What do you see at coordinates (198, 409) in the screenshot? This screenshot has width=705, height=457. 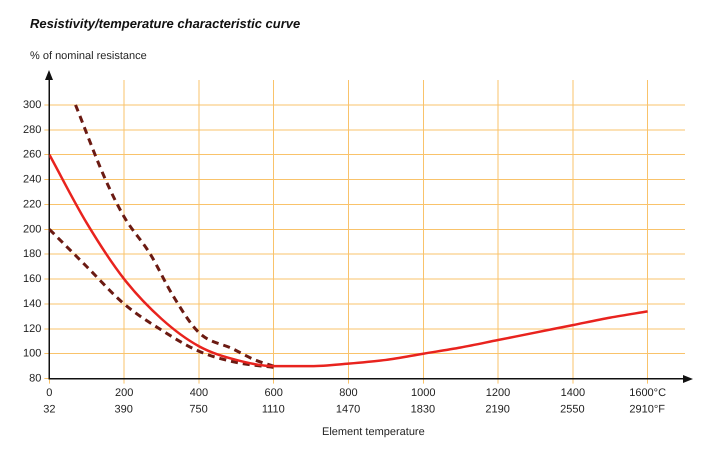 I see `x2-tick-label: 750` at bounding box center [198, 409].